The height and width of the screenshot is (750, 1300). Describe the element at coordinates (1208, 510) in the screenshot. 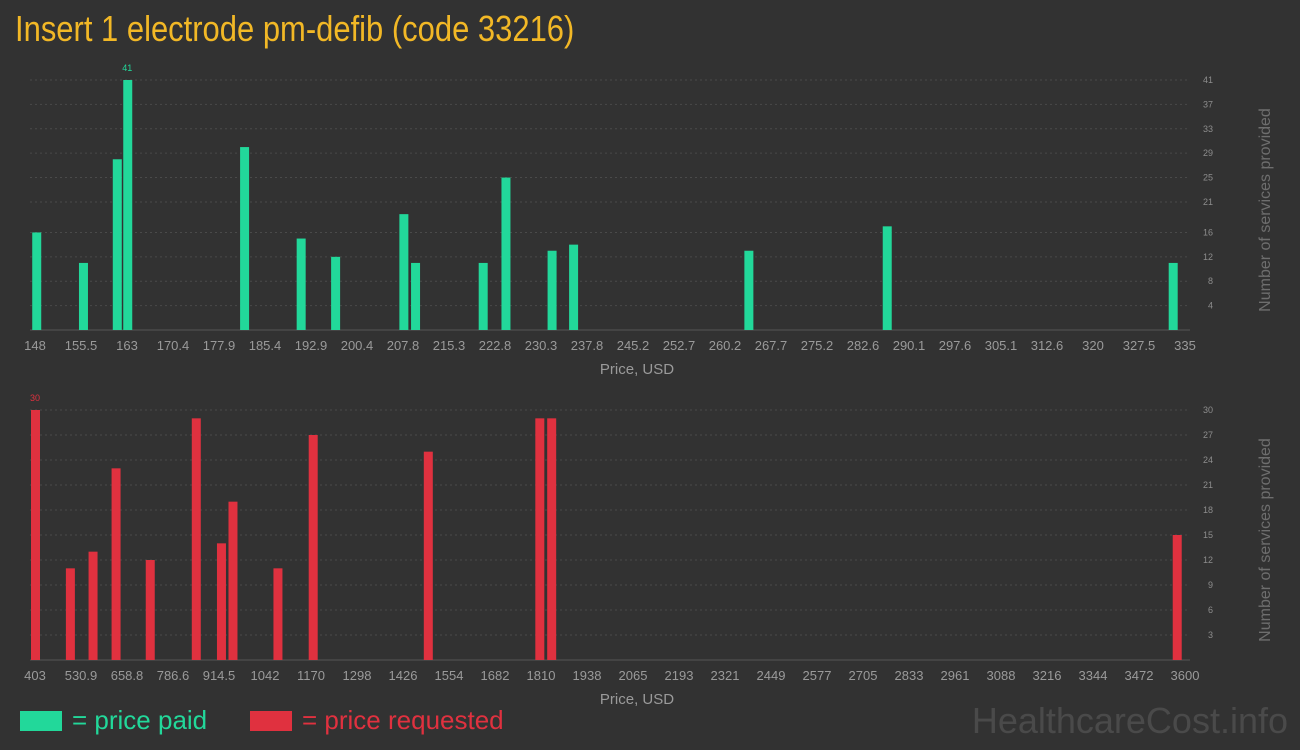

I see `y-tick-label: 18` at that location.